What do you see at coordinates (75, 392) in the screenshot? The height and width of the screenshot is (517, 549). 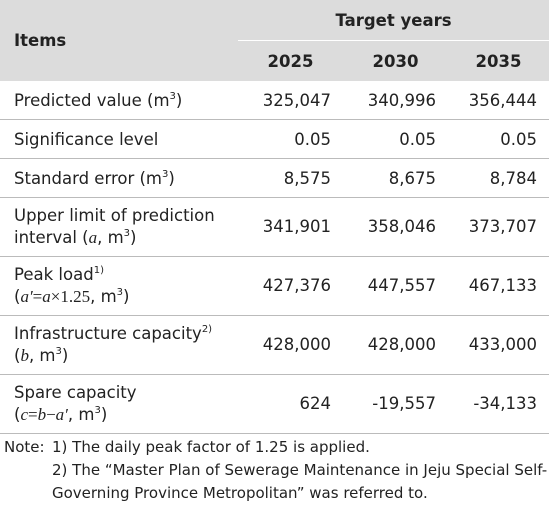 I see `text: Spare capacity` at bounding box center [75, 392].